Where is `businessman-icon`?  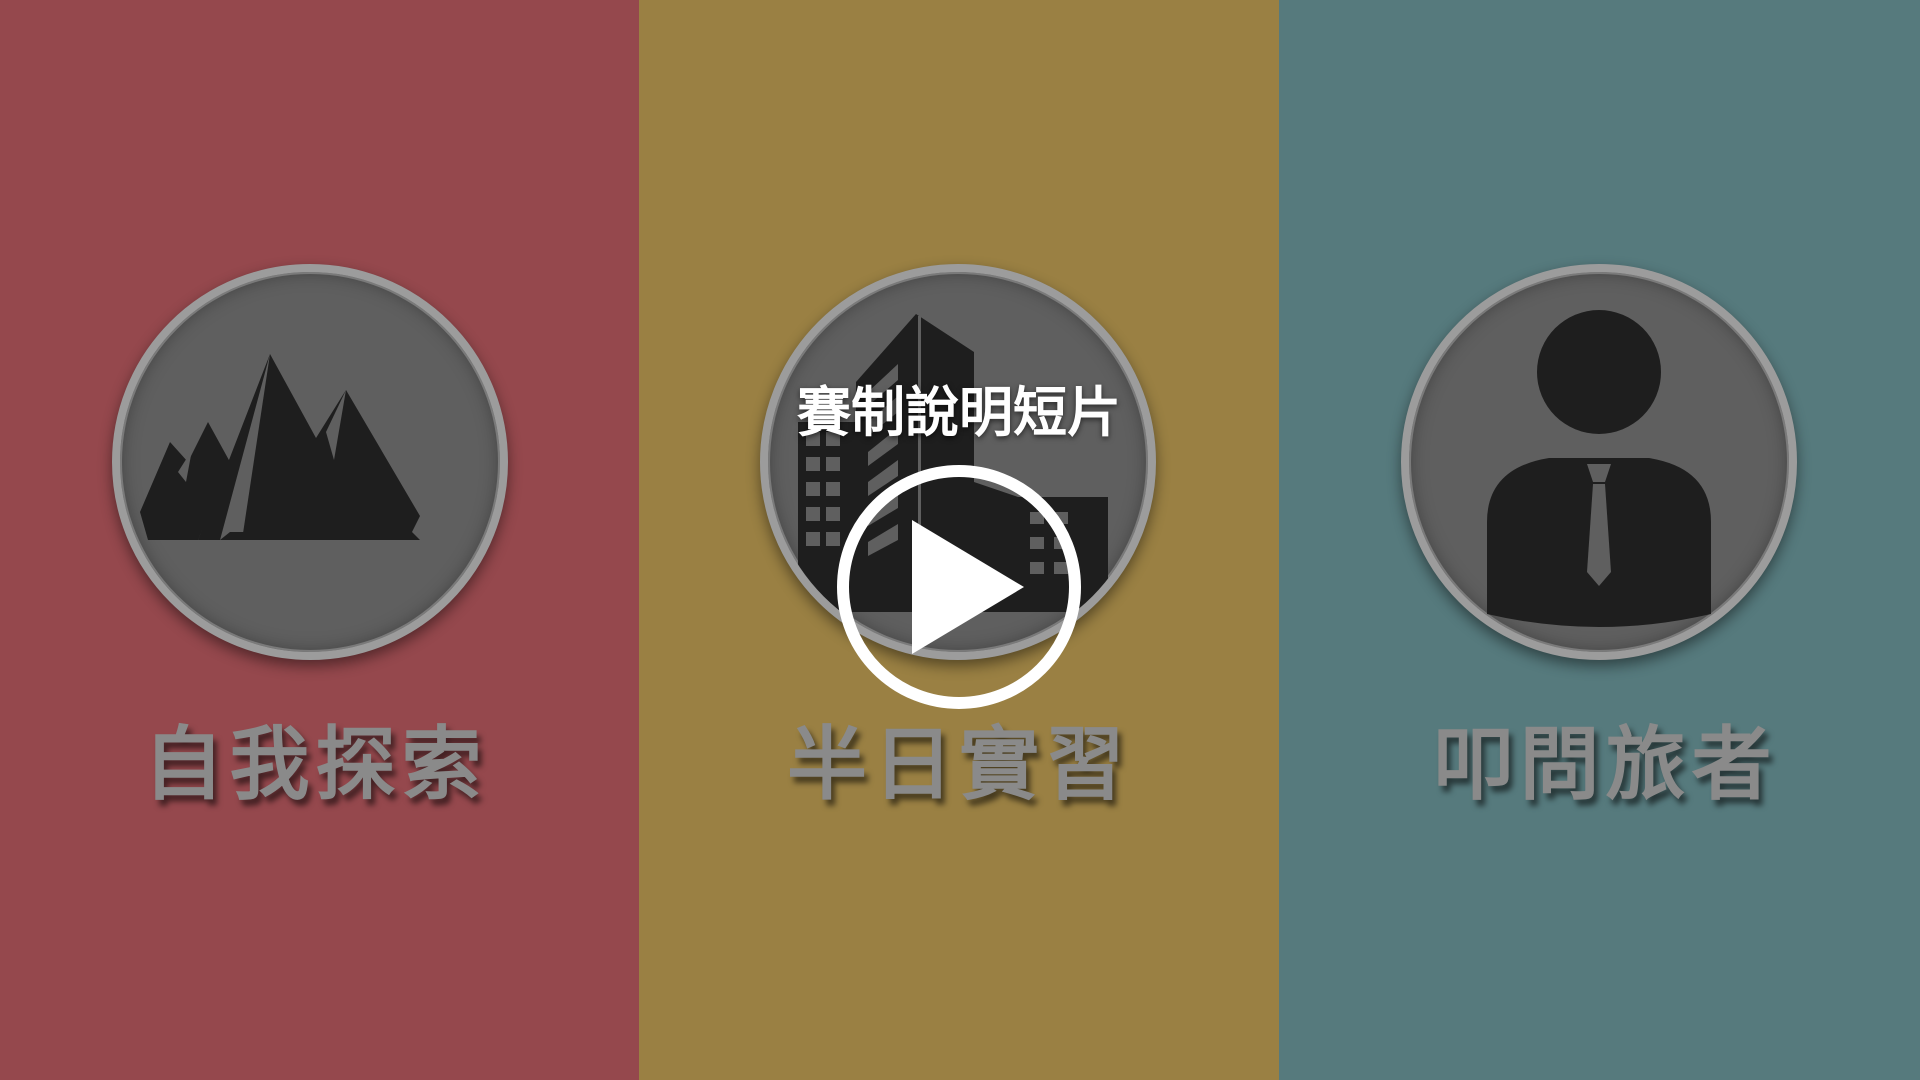
businessman-icon is located at coordinates (1599, 462).